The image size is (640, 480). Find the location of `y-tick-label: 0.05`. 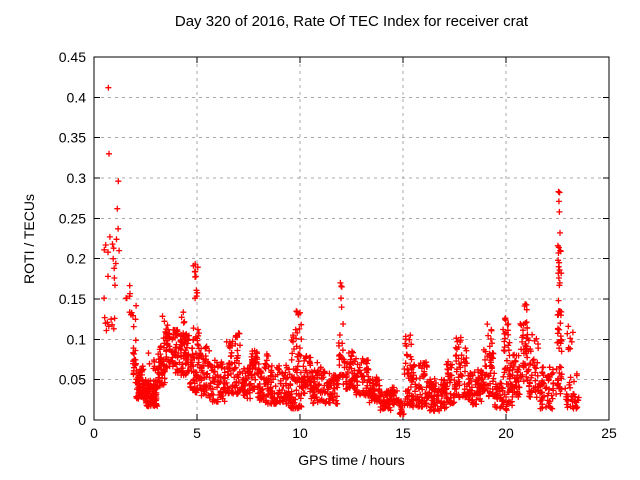

y-tick-label: 0.05 is located at coordinates (72, 380).